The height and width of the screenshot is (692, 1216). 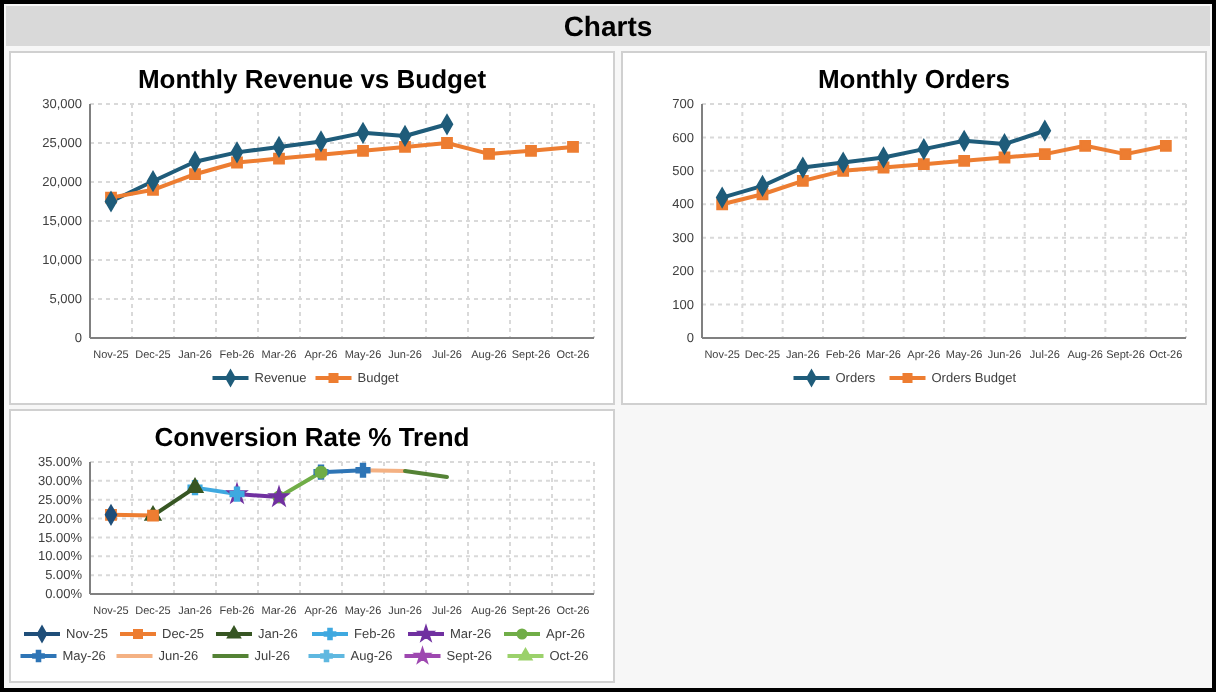 I want to click on chart-title: Conversion Rate % Trend, so click(x=312, y=437).